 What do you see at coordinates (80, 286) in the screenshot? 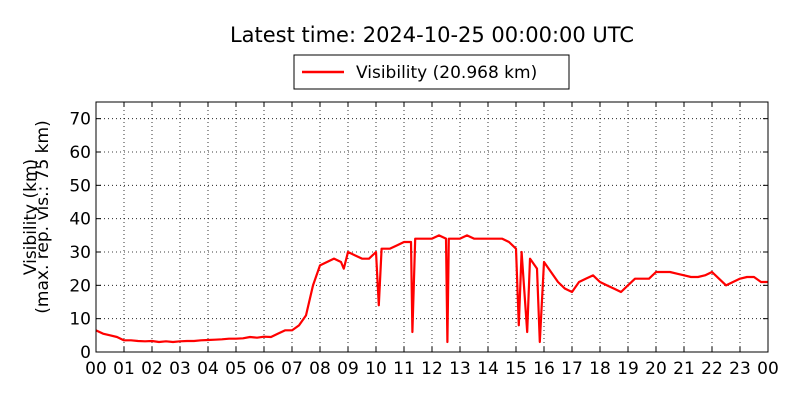
I see `y-tick-label: 20` at bounding box center [80, 286].